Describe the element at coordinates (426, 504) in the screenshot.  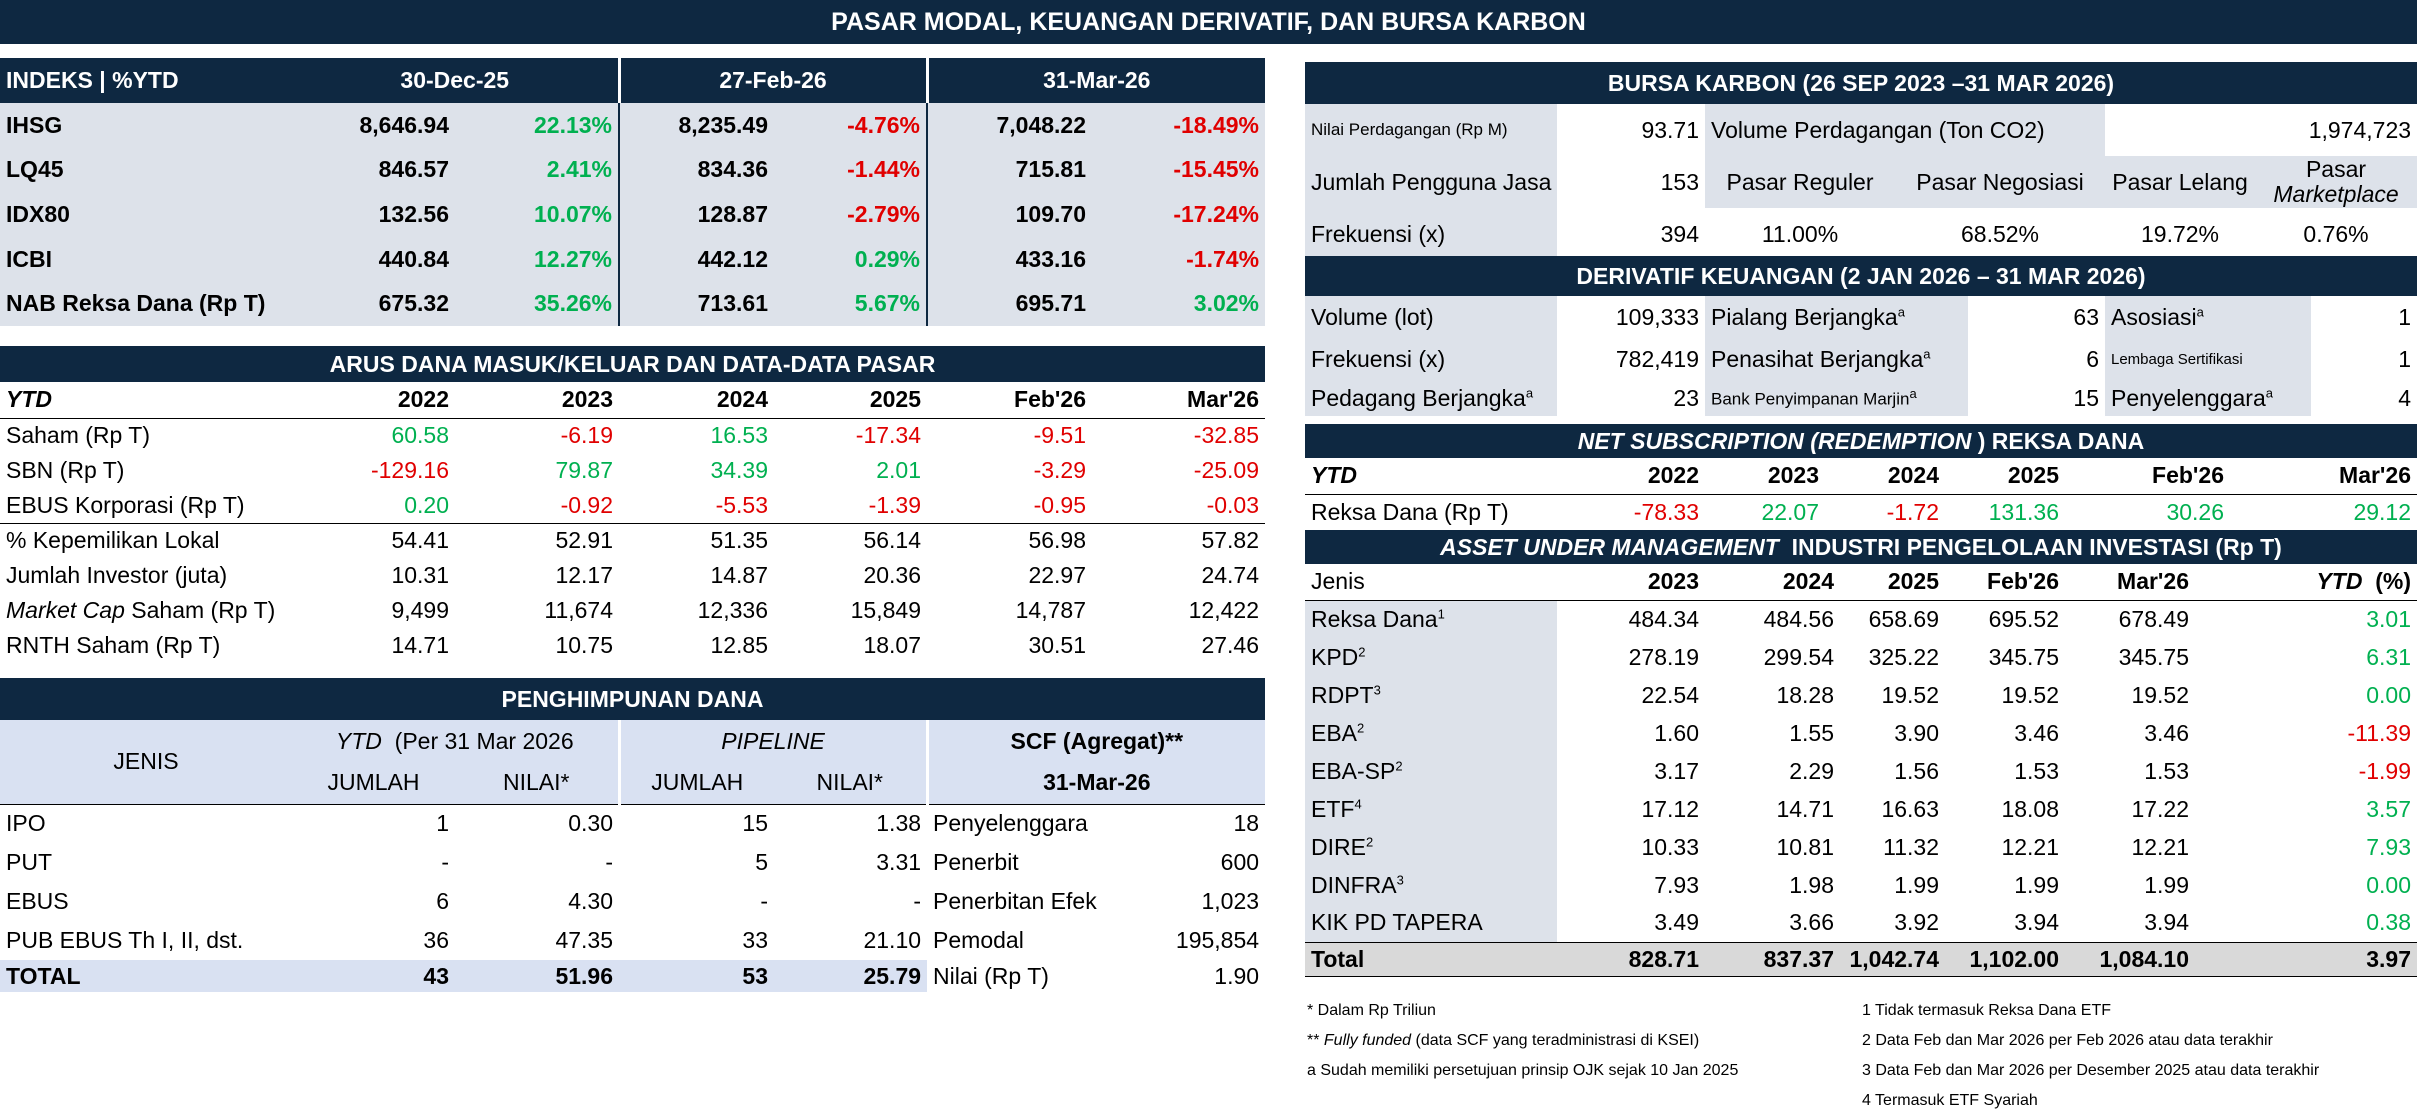
I see `arus-value: 0.20` at that location.